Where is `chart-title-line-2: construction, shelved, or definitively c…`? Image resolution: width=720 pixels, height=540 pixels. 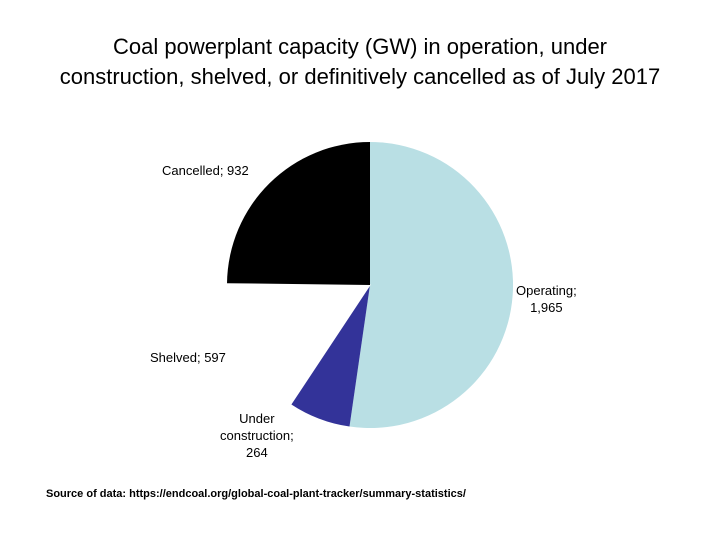
chart-title-line-2: construction, shelved, or definitively c… is located at coordinates (360, 76).